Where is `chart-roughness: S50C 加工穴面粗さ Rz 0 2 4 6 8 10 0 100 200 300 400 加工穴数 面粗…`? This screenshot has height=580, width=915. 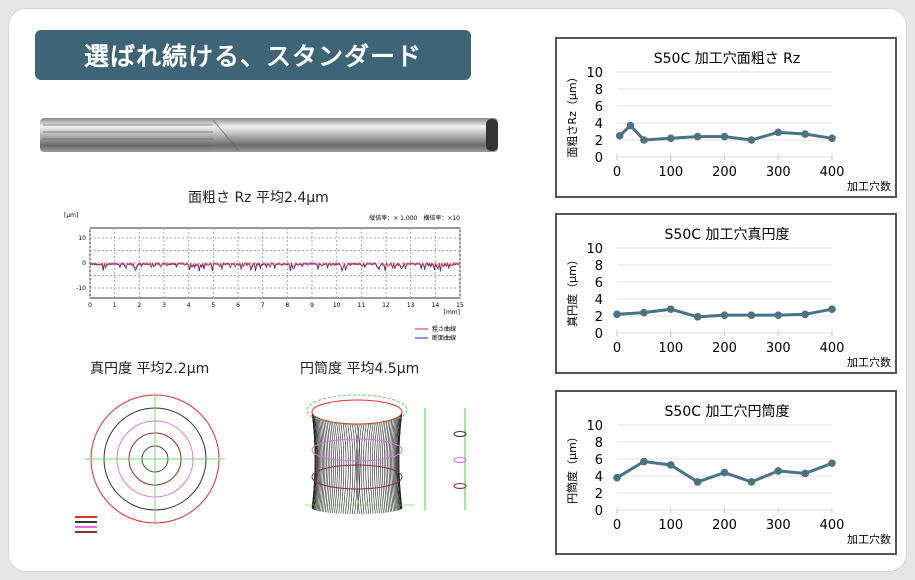
chart-roughness: S50C 加工穴面粗さ Rz 0 2 4 6 8 10 0 100 200 300 400 加工穴数 面粗… is located at coordinates (726, 117).